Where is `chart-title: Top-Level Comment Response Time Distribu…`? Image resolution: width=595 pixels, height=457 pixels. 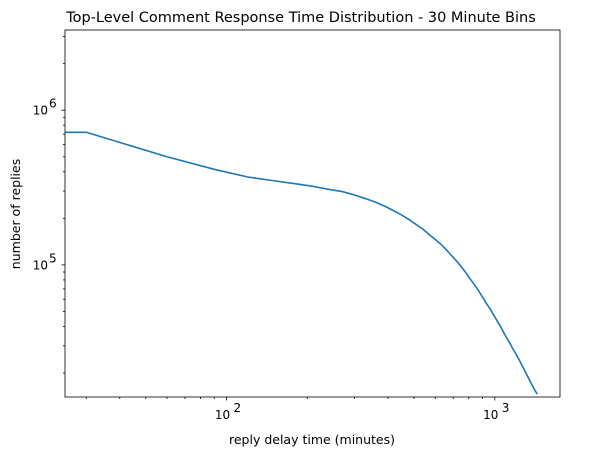 chart-title: Top-Level Comment Response Time Distribu… is located at coordinates (300, 18).